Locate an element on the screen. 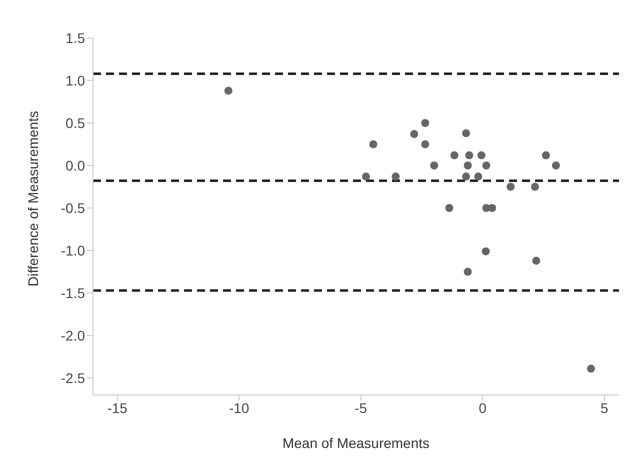  y-tick-label: 0.0 is located at coordinates (76, 165).